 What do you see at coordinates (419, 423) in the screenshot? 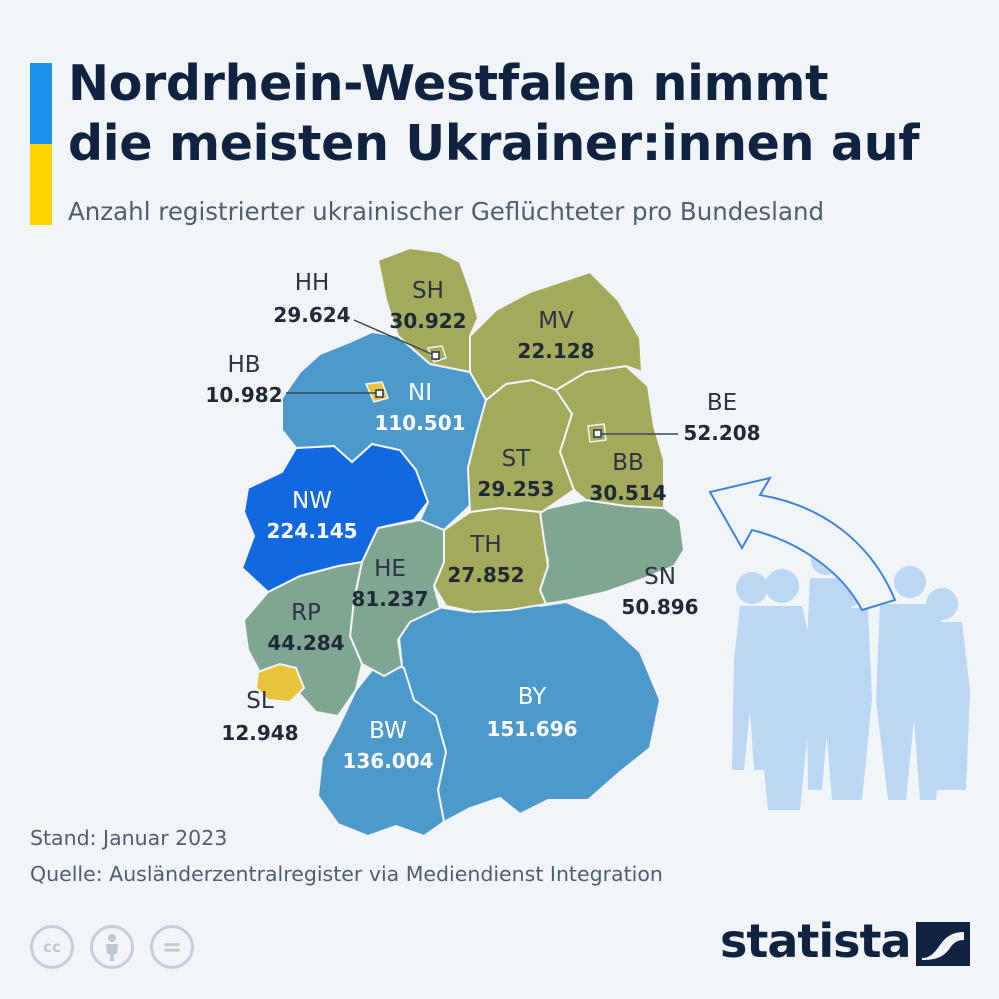
I see `state-value-NI: 110.501` at bounding box center [419, 423].